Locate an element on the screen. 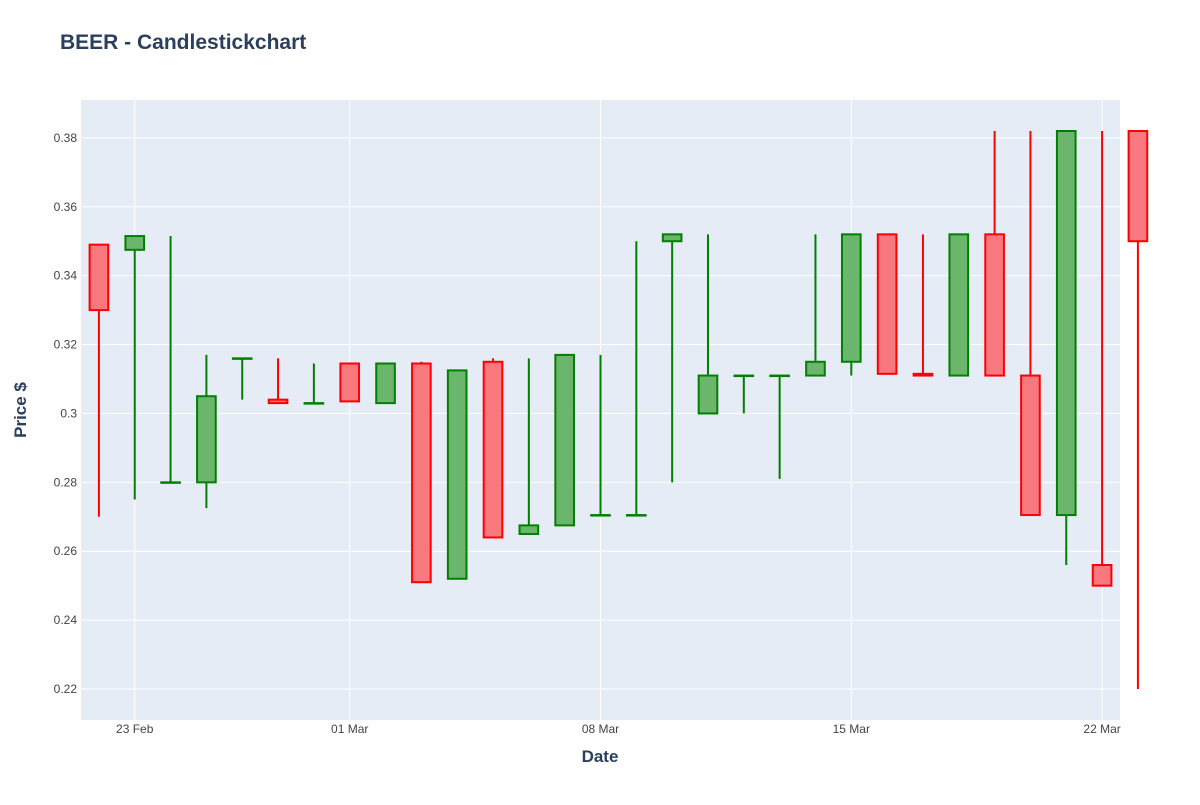 The width and height of the screenshot is (1200, 805). x-tick-label: 08 Mar is located at coordinates (600, 729).